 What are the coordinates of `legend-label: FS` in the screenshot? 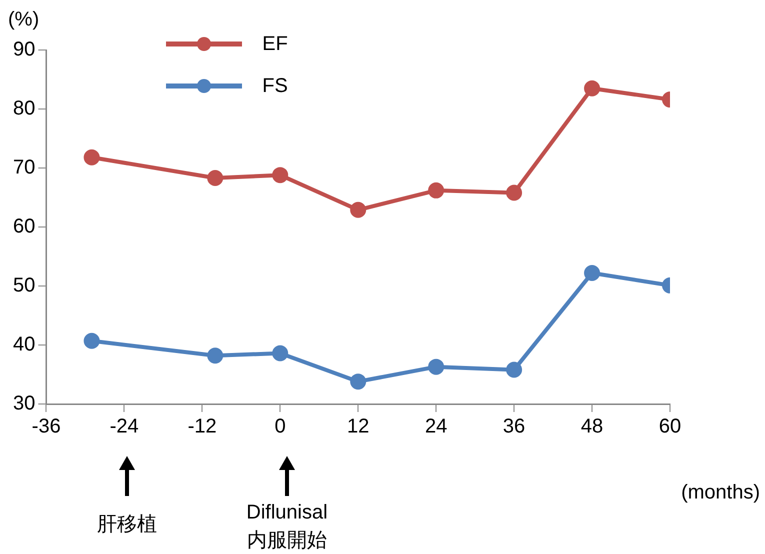 It's located at (275, 86).